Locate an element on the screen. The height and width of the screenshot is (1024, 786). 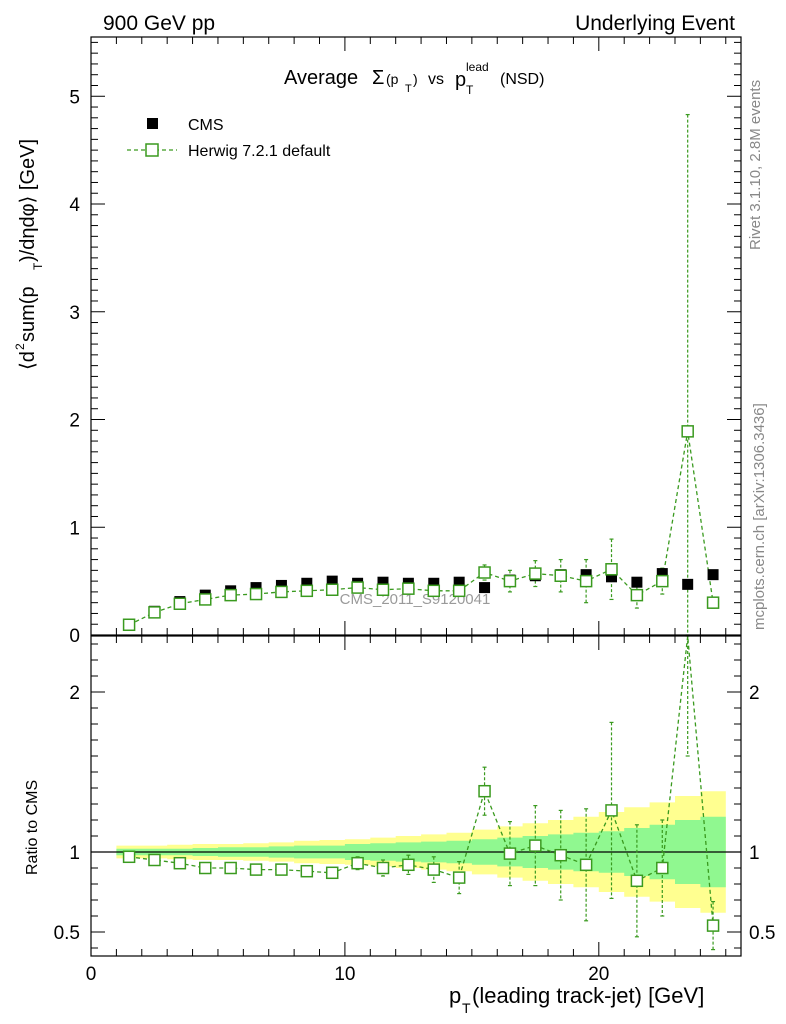
title-suffix: (NSD) is located at coordinates (522, 79).